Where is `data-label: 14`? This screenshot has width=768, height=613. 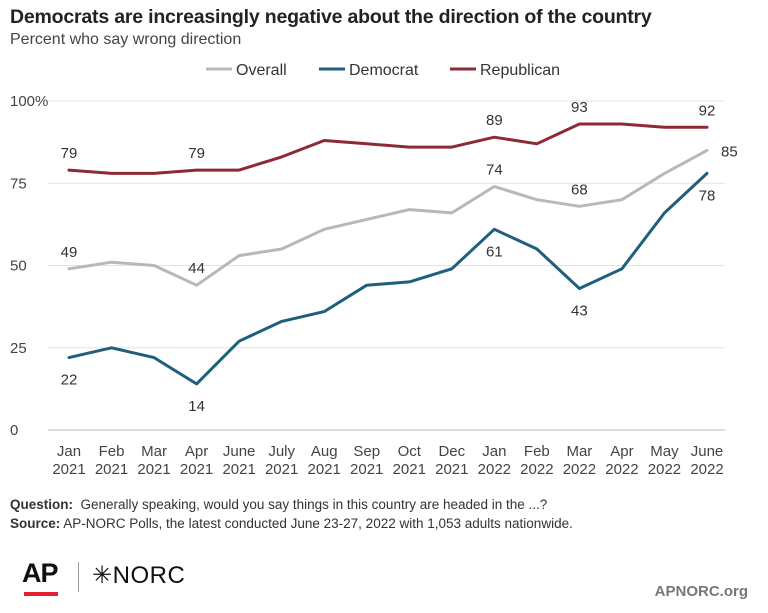 data-label: 14 is located at coordinates (196, 406).